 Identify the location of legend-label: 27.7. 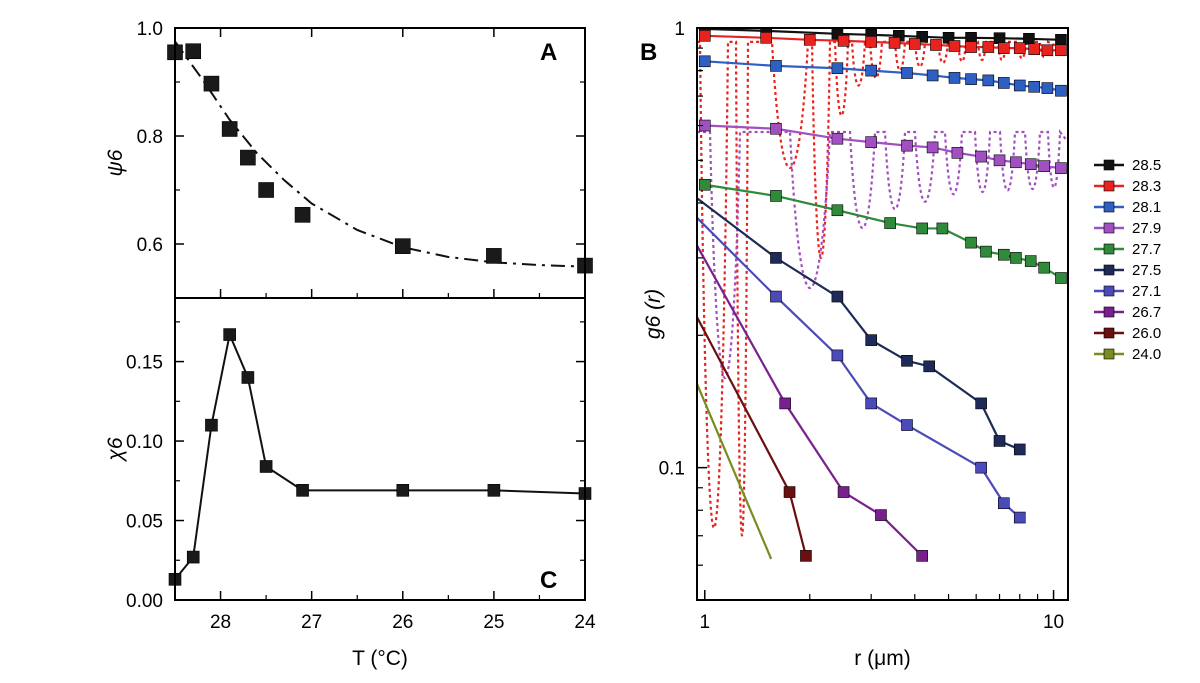
(1146, 249).